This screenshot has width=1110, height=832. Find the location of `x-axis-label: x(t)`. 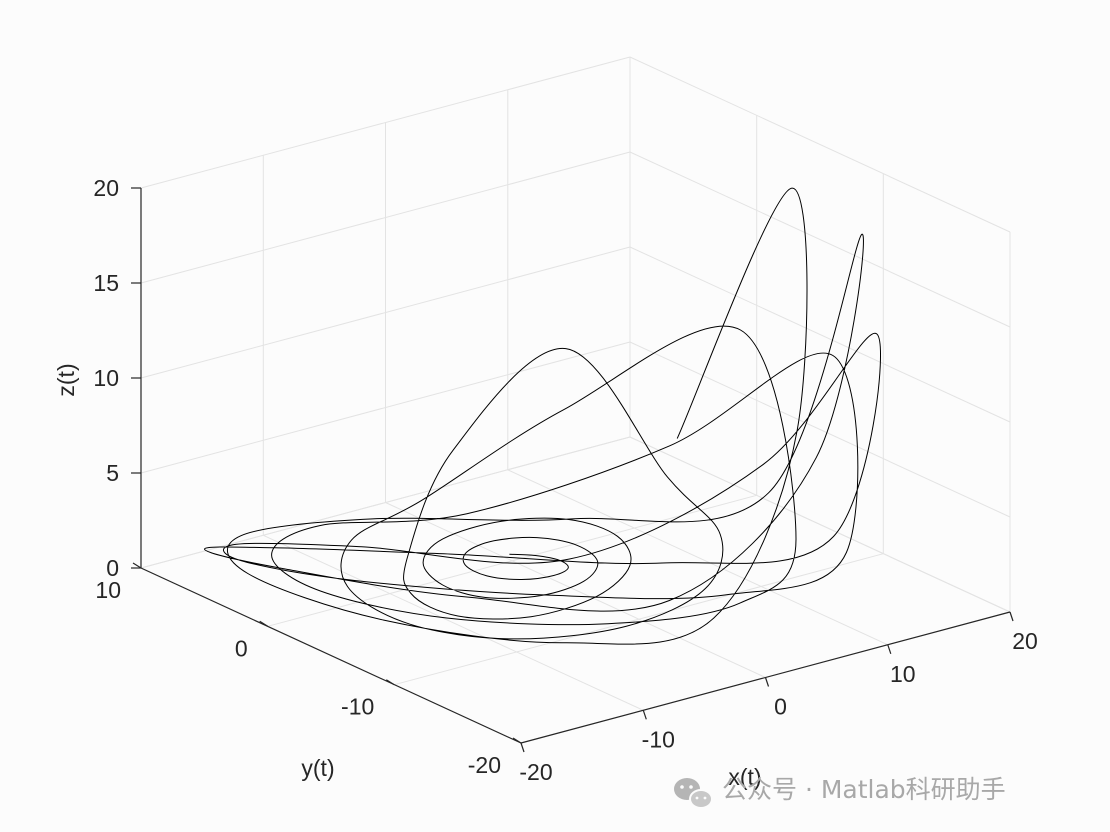

x-axis-label: x(t) is located at coordinates (744, 777).